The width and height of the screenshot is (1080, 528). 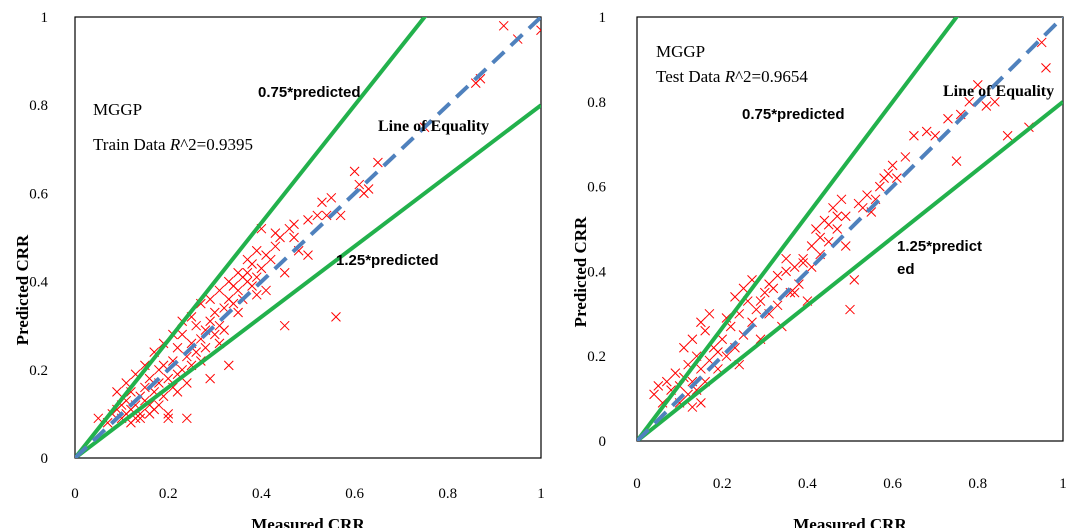 I want to click on r-squared-value: ^2=0.9395, so click(x=216, y=144).